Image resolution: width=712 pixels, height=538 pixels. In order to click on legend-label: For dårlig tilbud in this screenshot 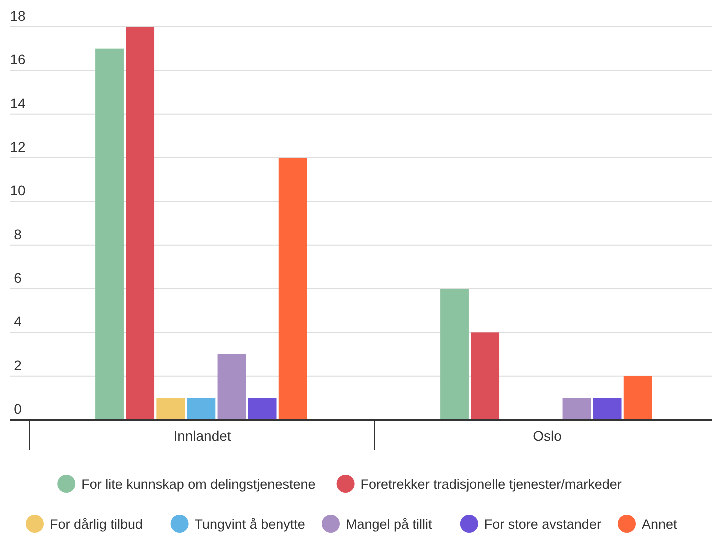, I will do `click(97, 524)`.